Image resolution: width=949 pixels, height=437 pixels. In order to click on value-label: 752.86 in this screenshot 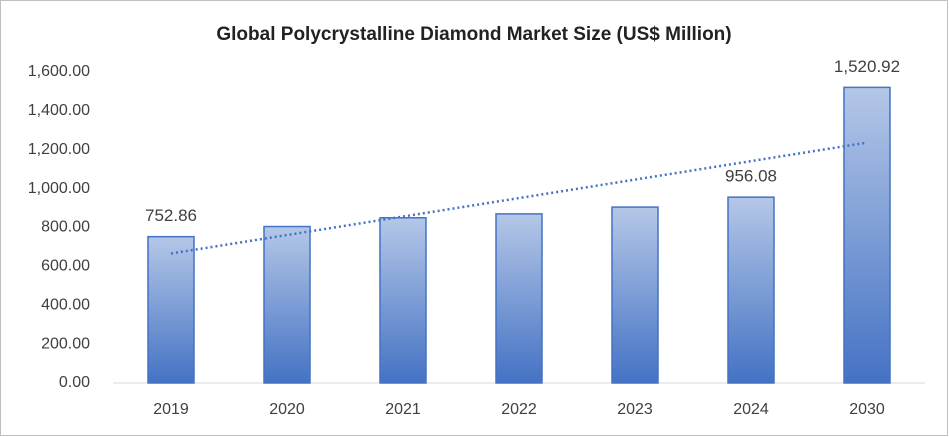, I will do `click(171, 215)`.